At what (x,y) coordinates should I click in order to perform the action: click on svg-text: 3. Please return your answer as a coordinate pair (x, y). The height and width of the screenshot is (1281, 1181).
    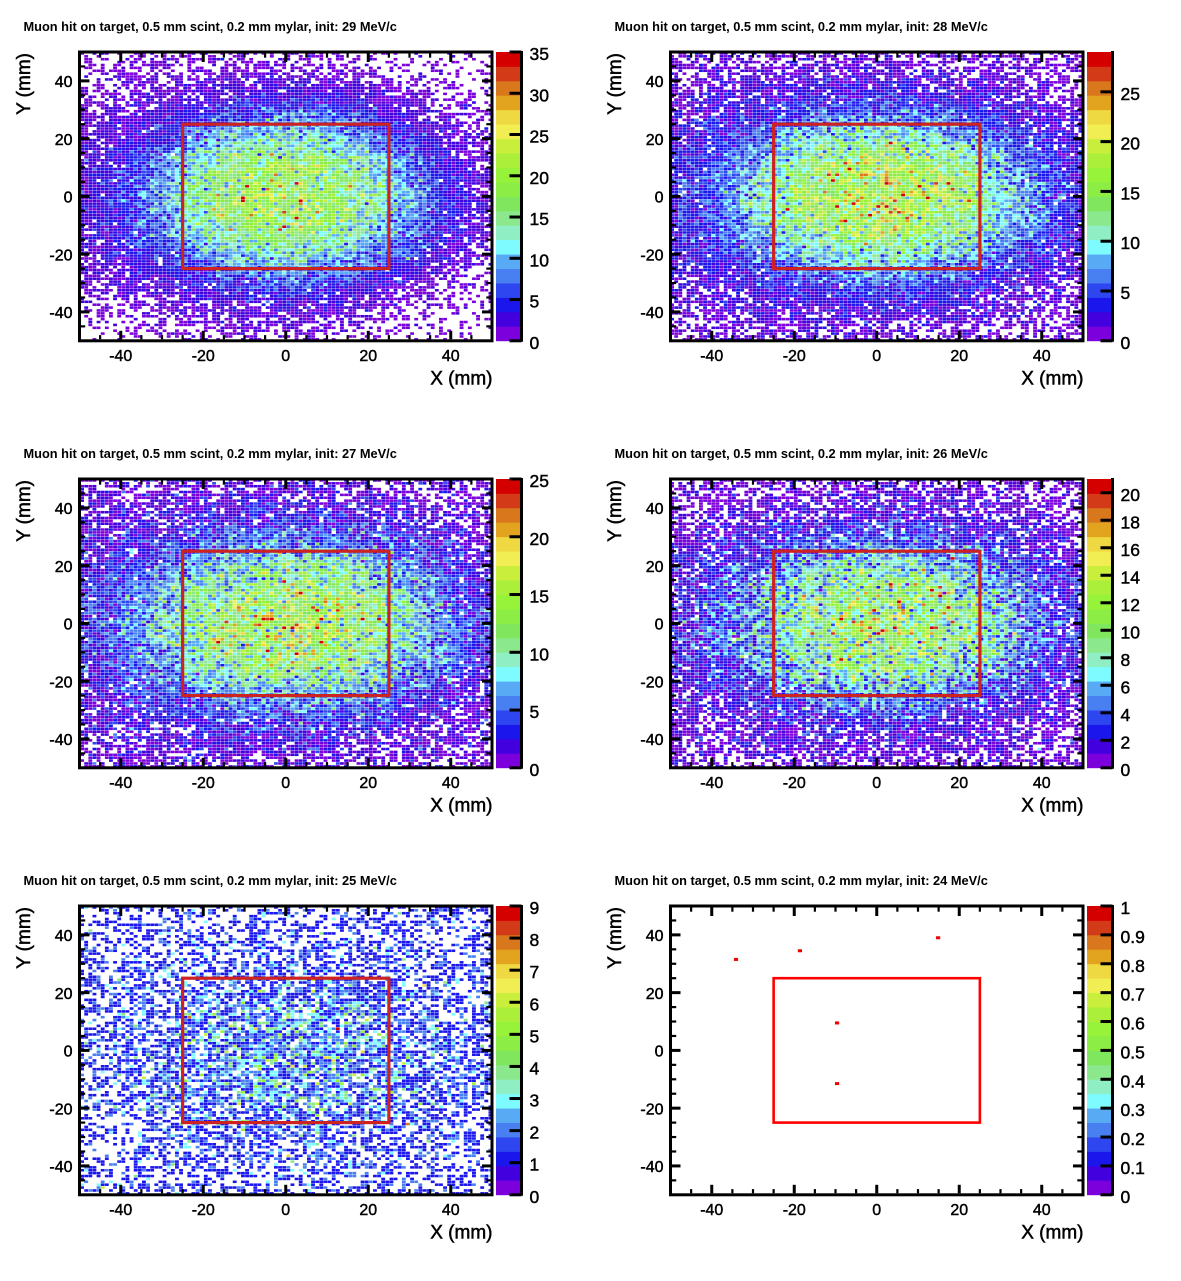
    Looking at the image, I should click on (535, 1101).